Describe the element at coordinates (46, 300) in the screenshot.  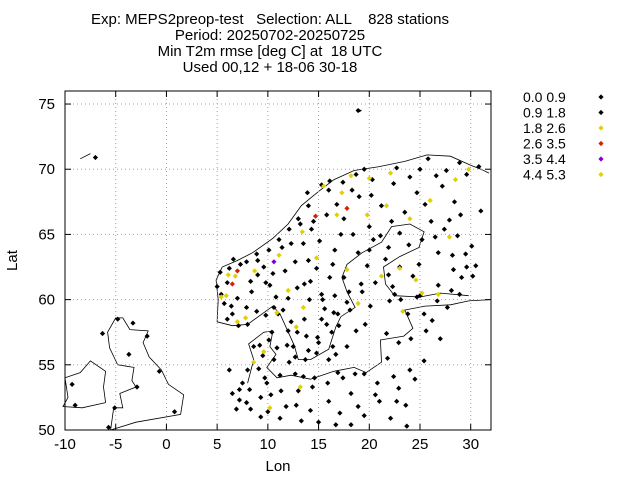
I see `y-tick-label: 60` at that location.